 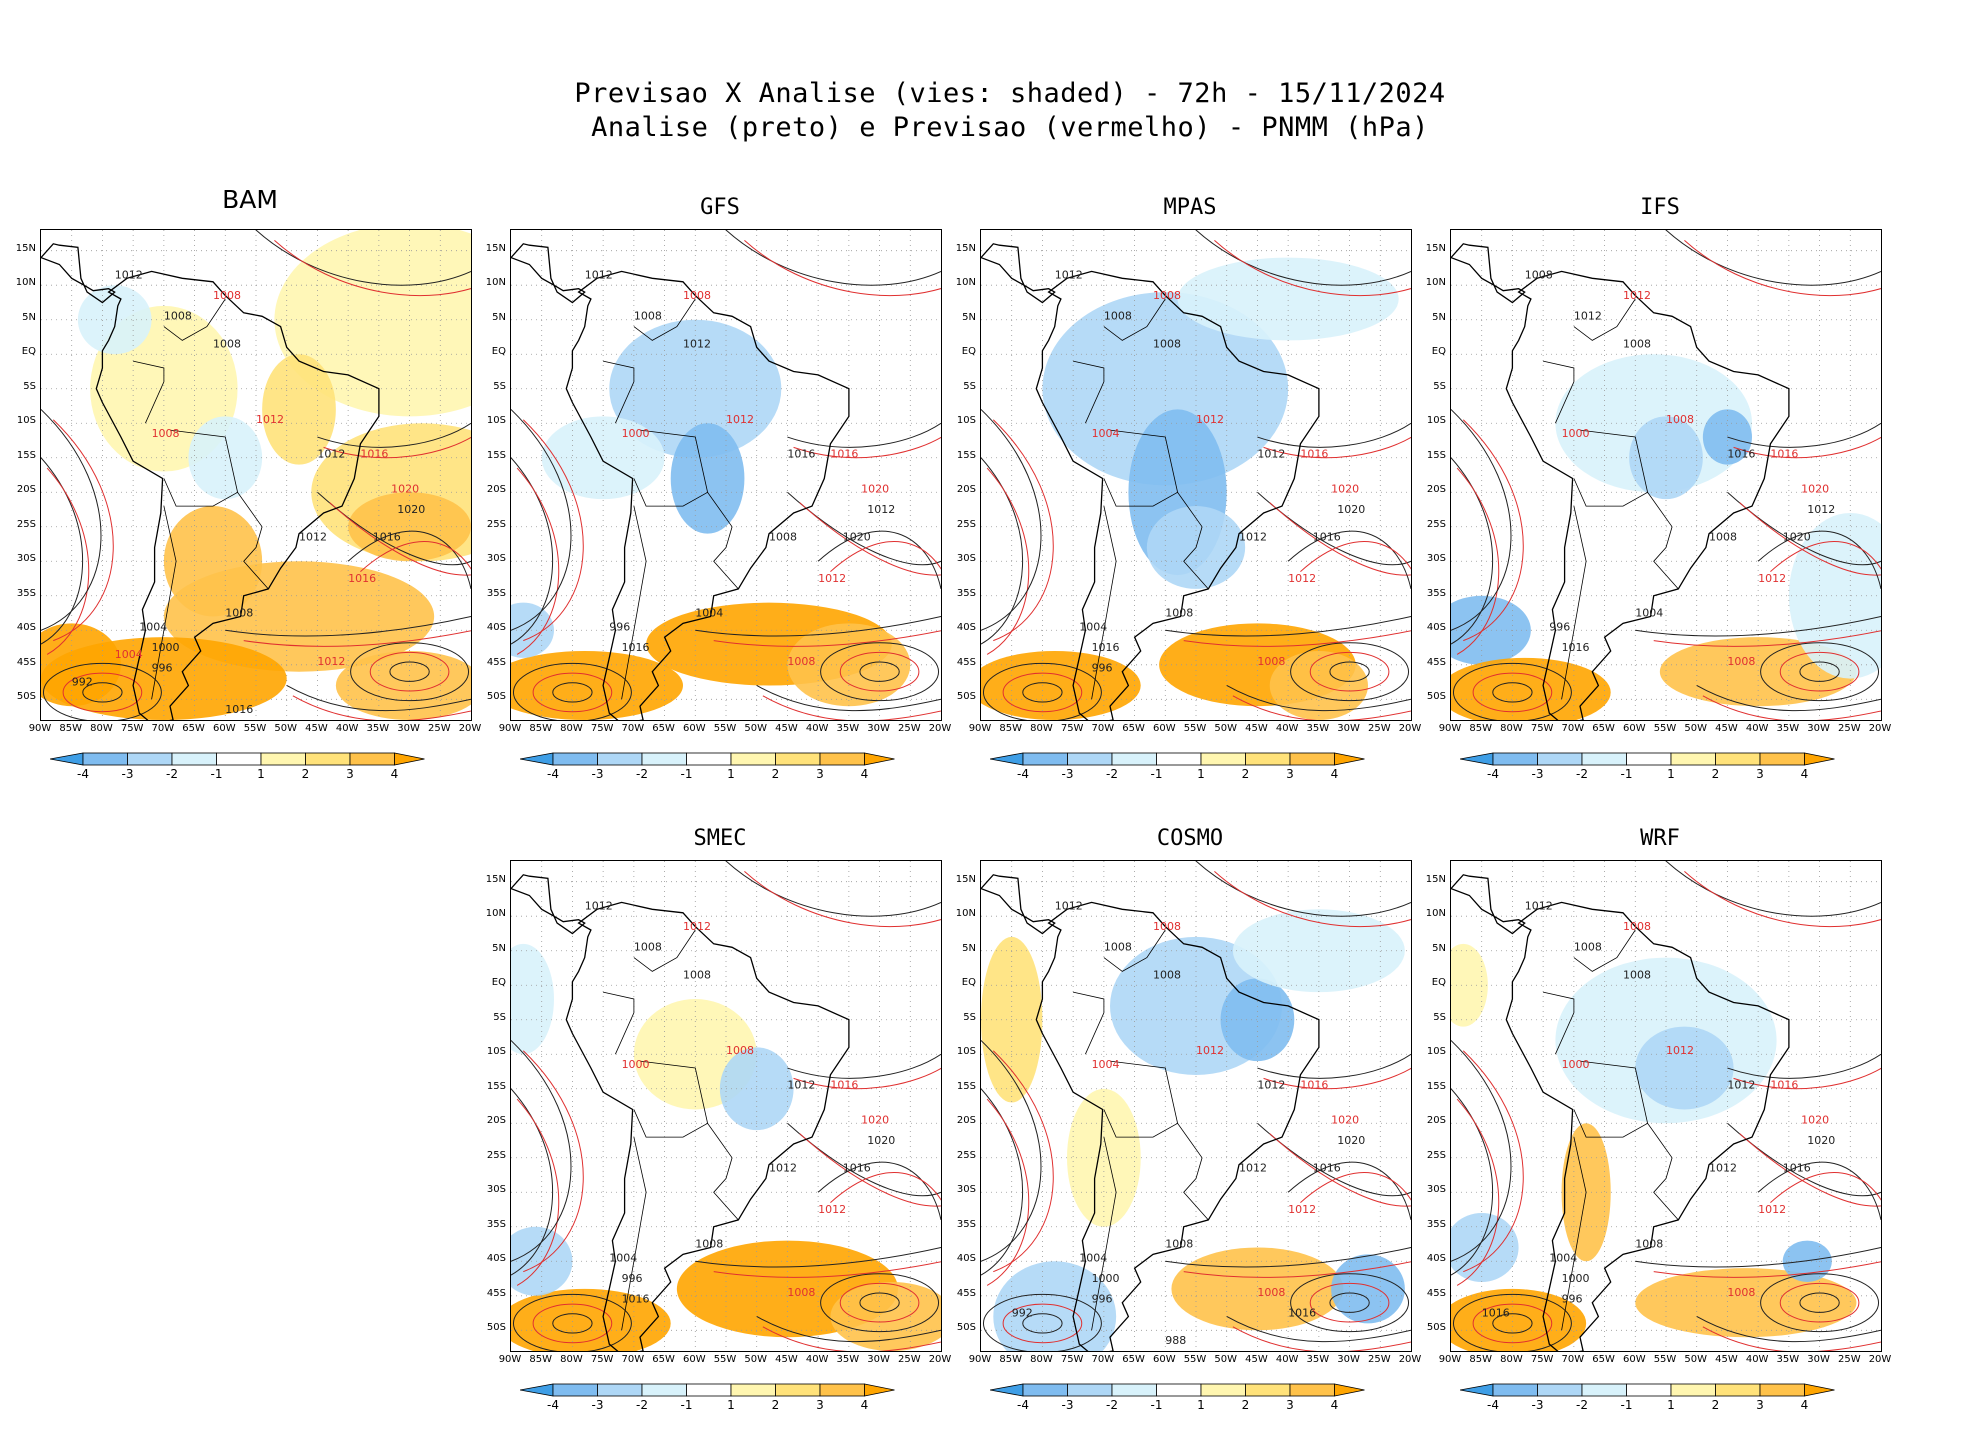 I want to click on colorbar-label: -1, so click(x=686, y=774).